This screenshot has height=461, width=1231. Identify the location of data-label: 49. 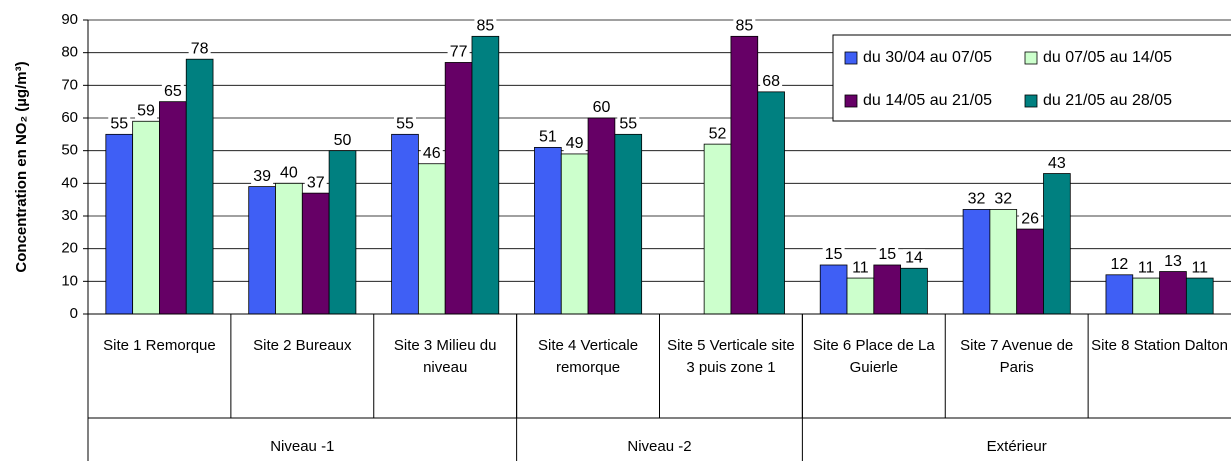
(575, 143).